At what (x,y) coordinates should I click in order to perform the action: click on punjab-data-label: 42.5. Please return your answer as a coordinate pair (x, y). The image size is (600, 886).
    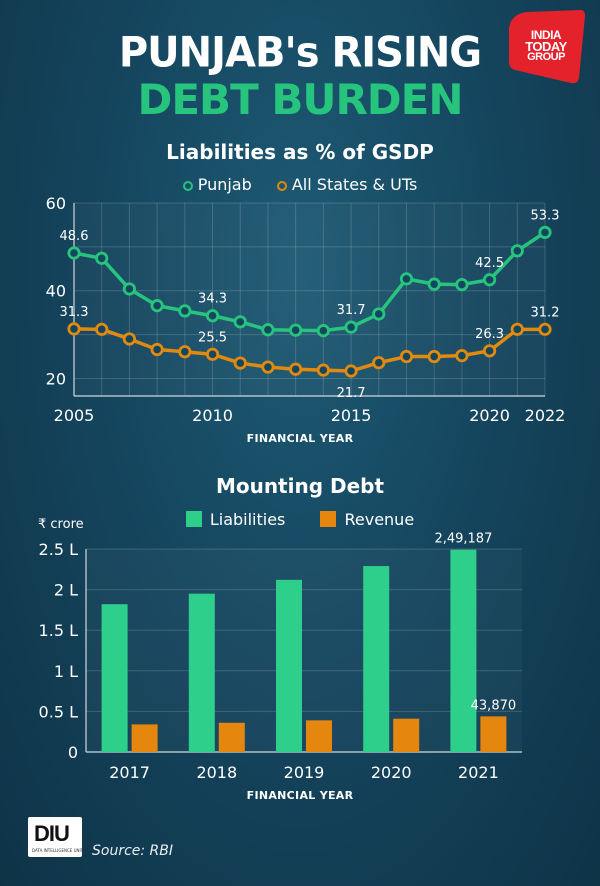
    Looking at the image, I should click on (489, 263).